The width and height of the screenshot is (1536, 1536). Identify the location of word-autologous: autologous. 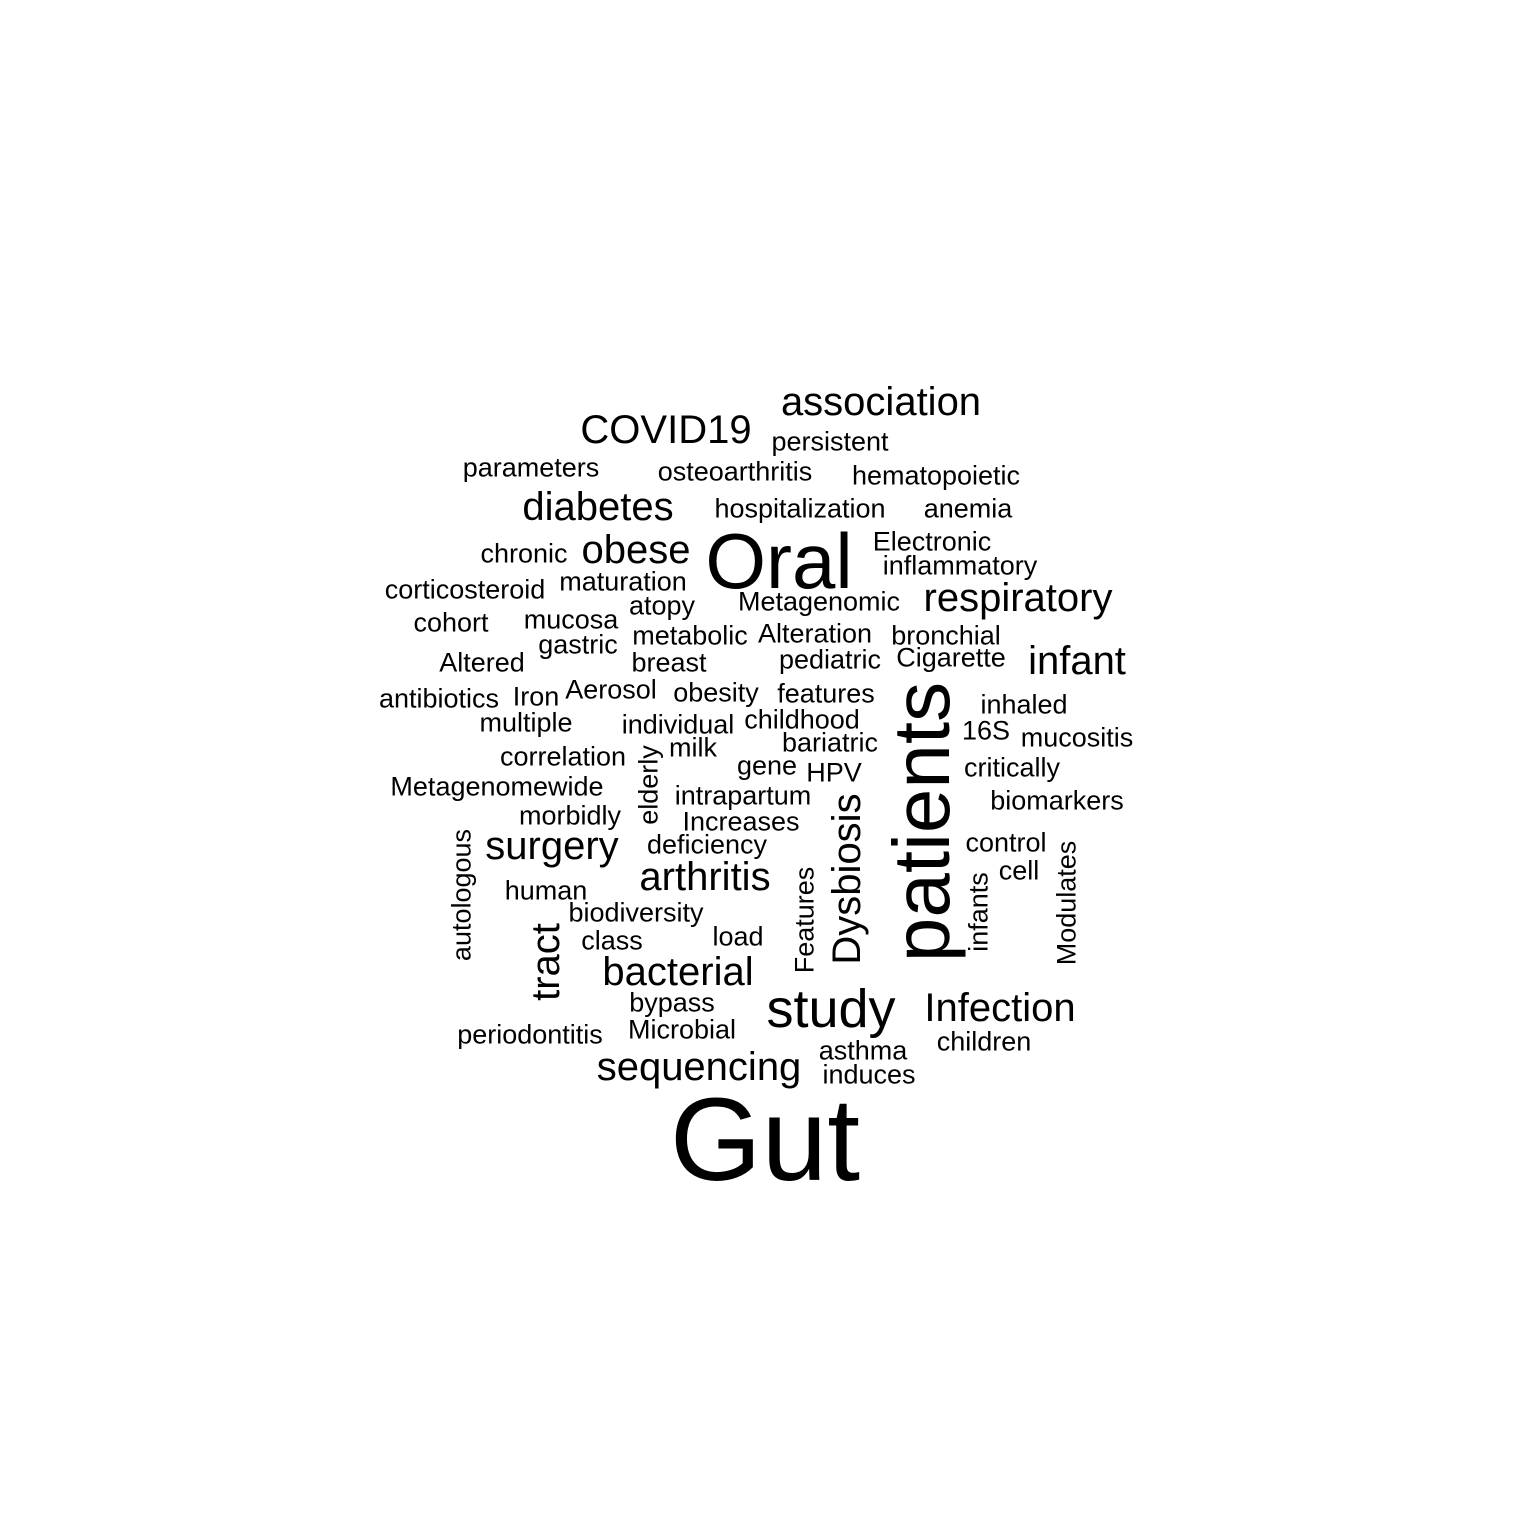
(461, 895).